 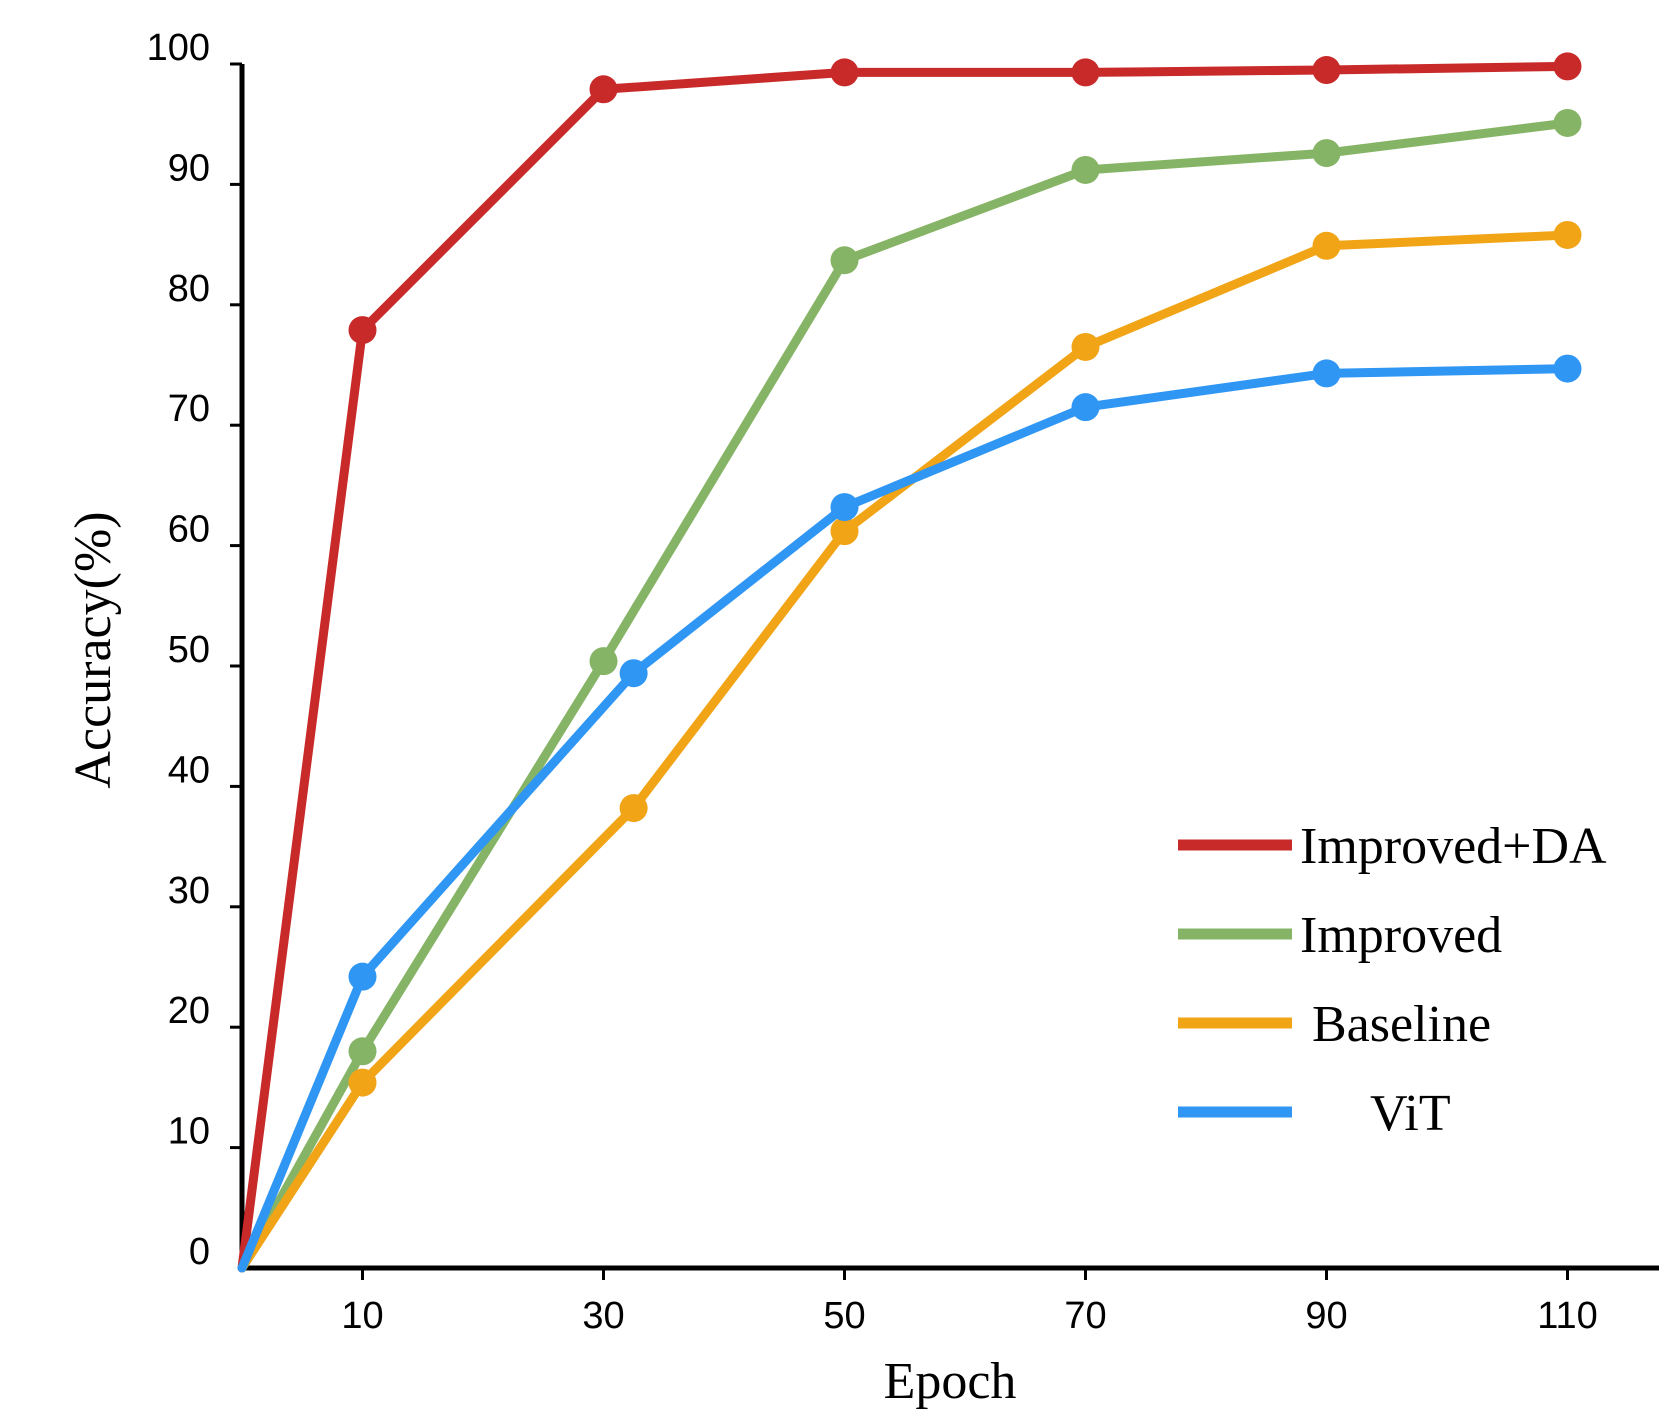 What do you see at coordinates (1401, 1024) in the screenshot?
I see `legend-label: Baseline` at bounding box center [1401, 1024].